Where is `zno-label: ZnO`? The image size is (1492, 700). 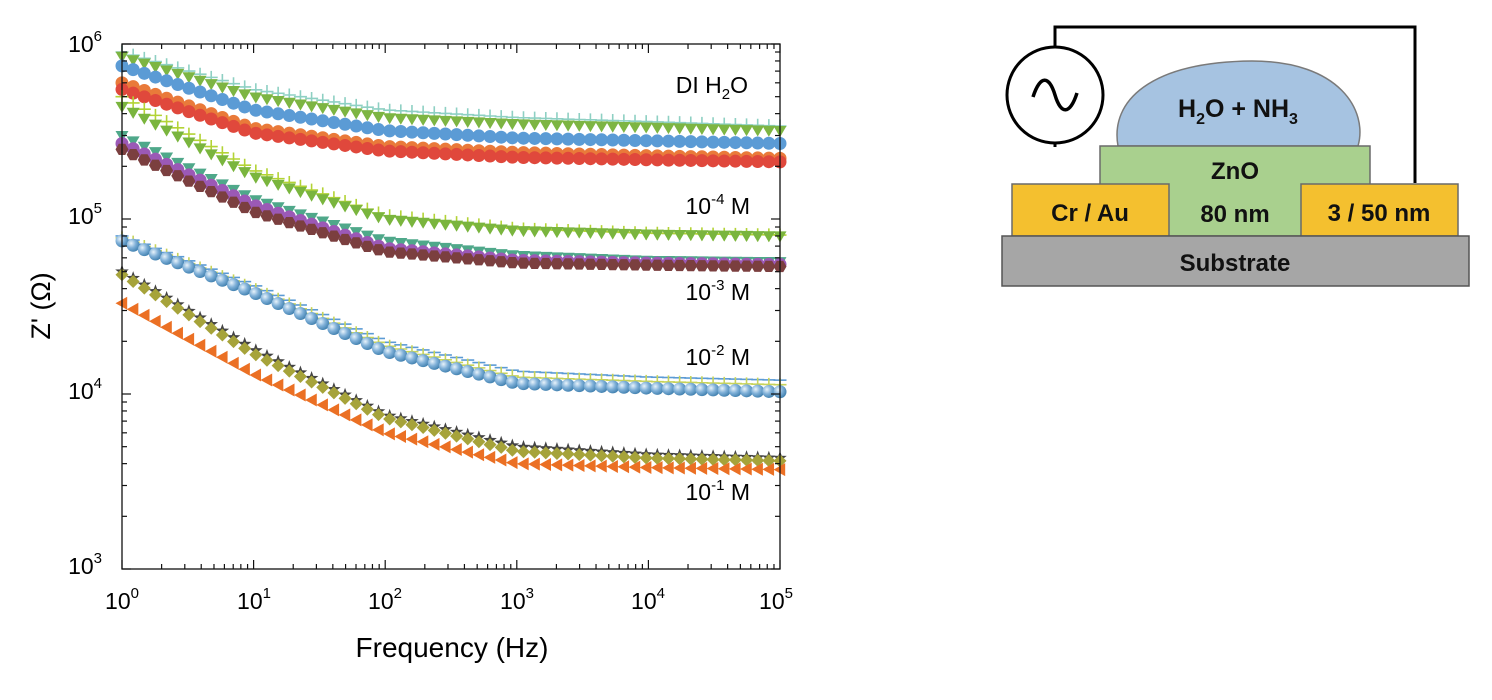
zno-label: ZnO is located at coordinates (1235, 171).